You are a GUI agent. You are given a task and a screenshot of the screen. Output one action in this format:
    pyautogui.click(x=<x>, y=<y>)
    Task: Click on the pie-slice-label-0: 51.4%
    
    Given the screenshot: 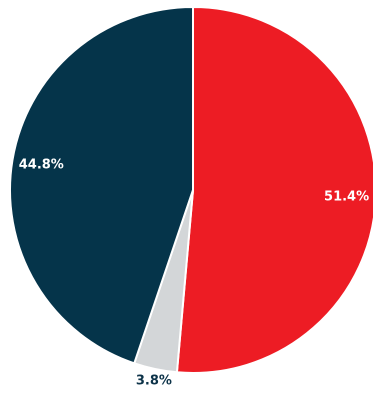 What is the action you would take?
    pyautogui.click(x=346, y=196)
    